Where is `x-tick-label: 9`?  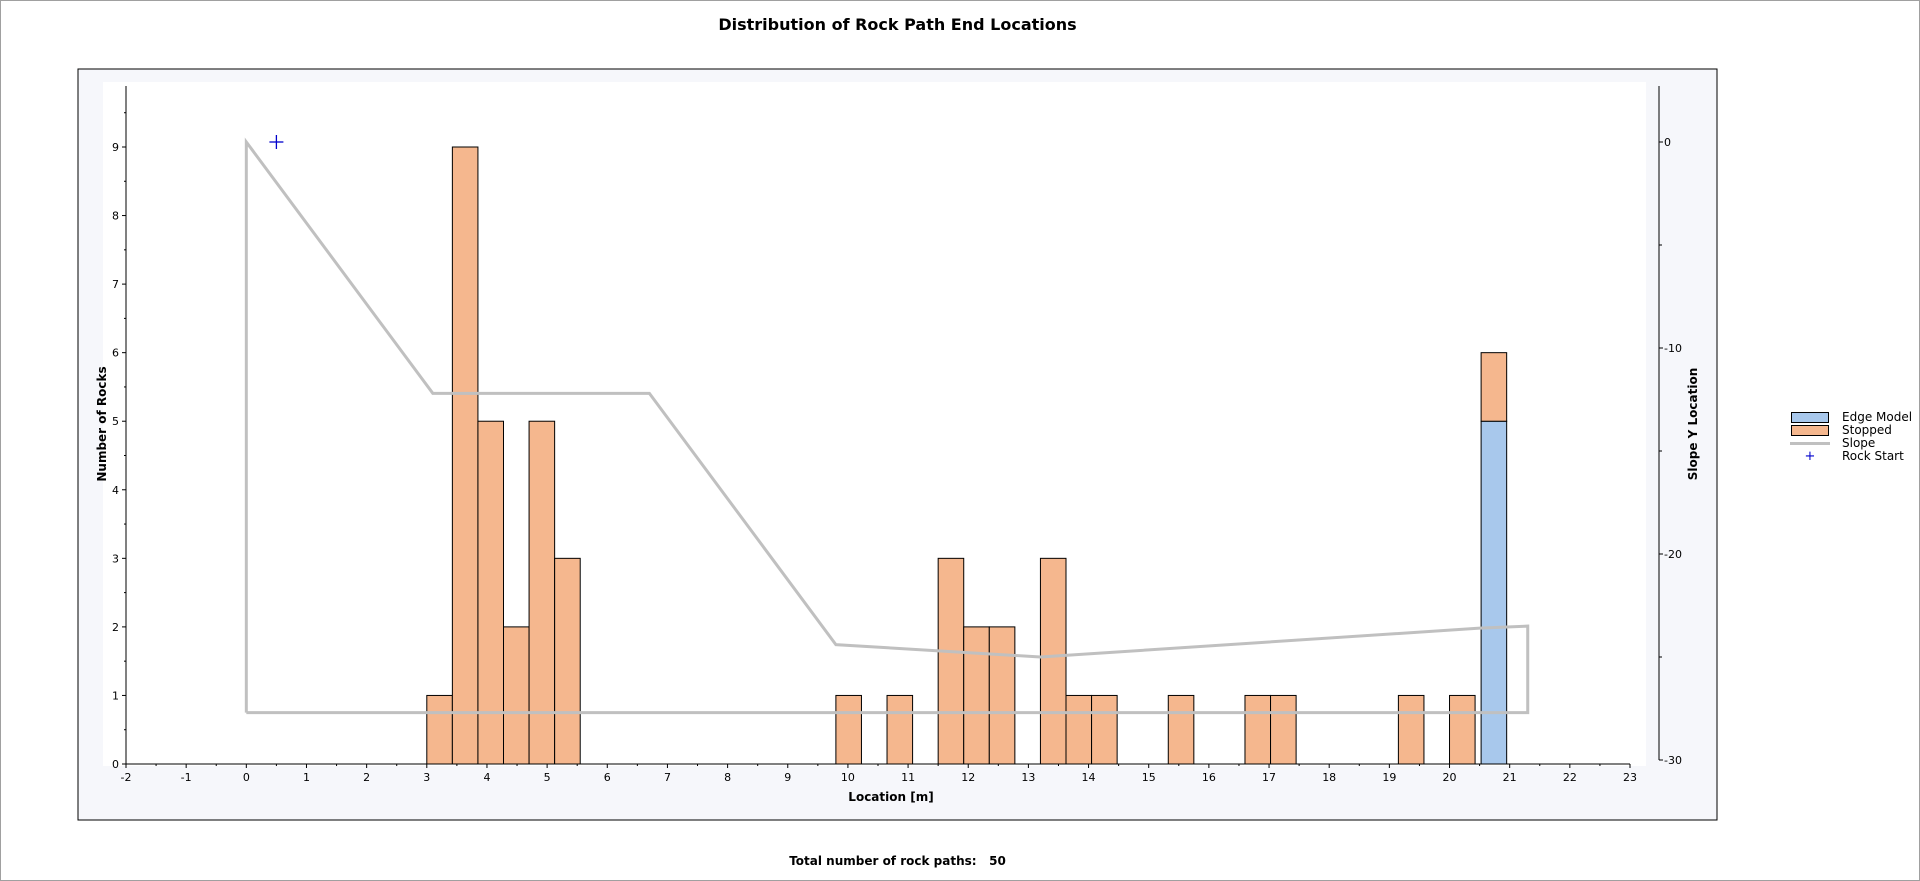
x-tick-label: 9 is located at coordinates (787, 777).